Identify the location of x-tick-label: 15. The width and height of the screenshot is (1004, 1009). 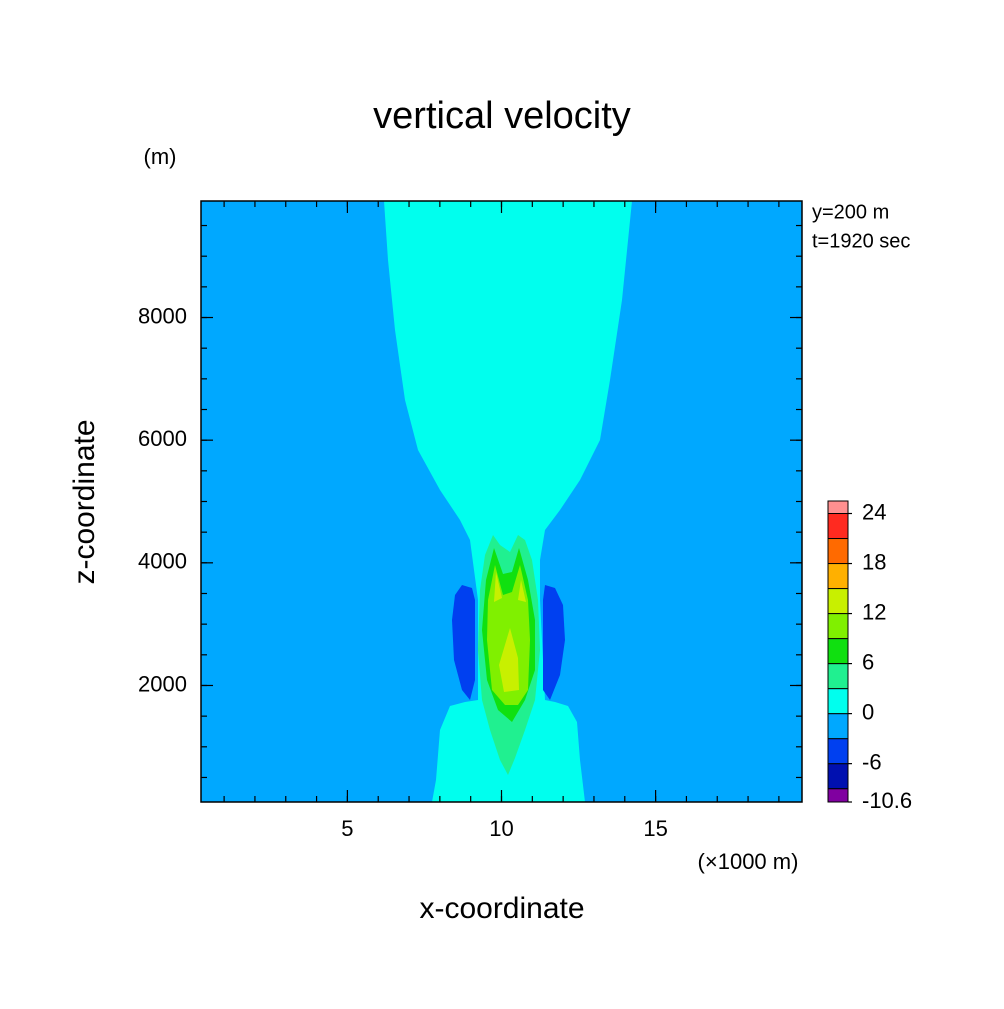
(655, 828).